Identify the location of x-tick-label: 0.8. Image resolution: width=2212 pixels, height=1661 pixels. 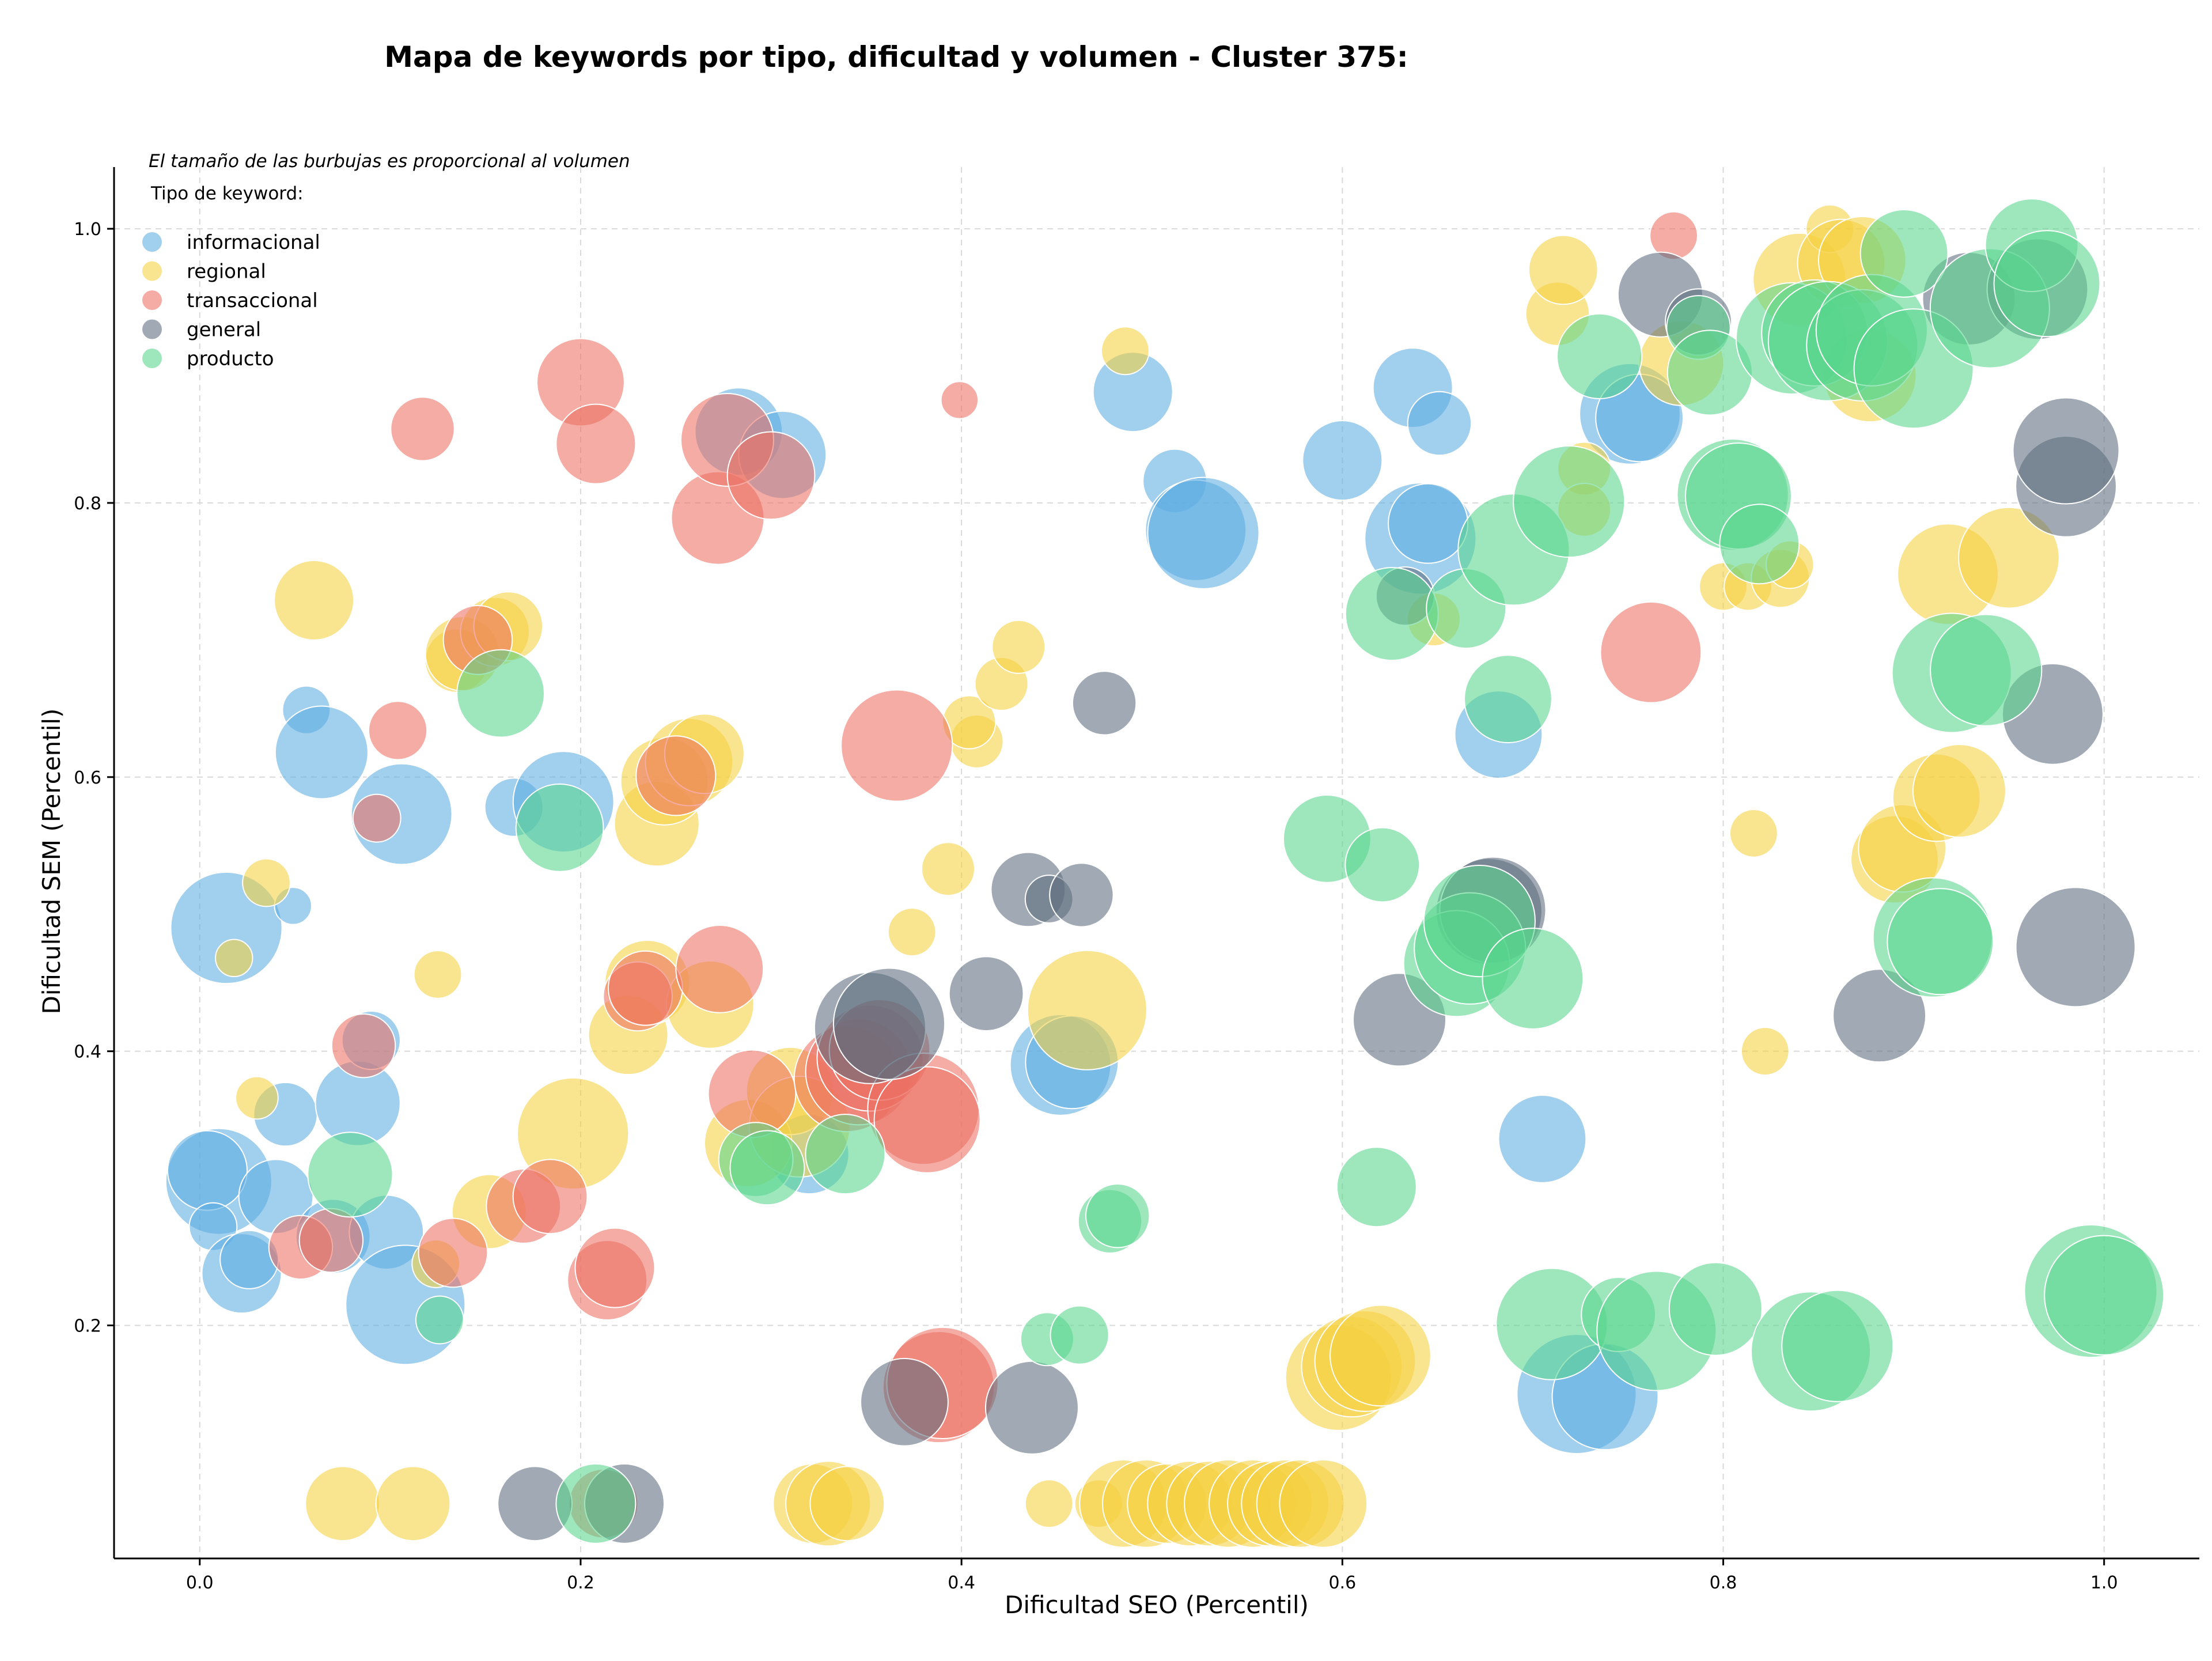
(1723, 1583).